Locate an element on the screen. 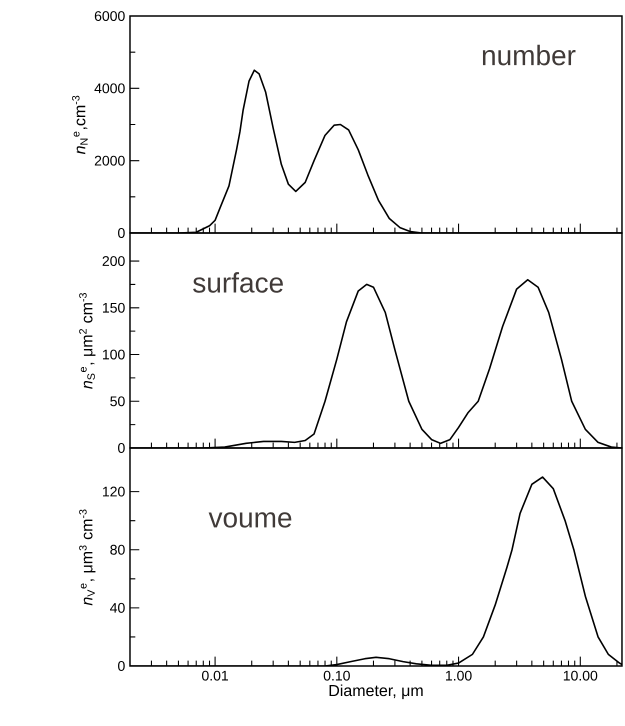 The height and width of the screenshot is (726, 625). annotation: voume is located at coordinates (250, 520).